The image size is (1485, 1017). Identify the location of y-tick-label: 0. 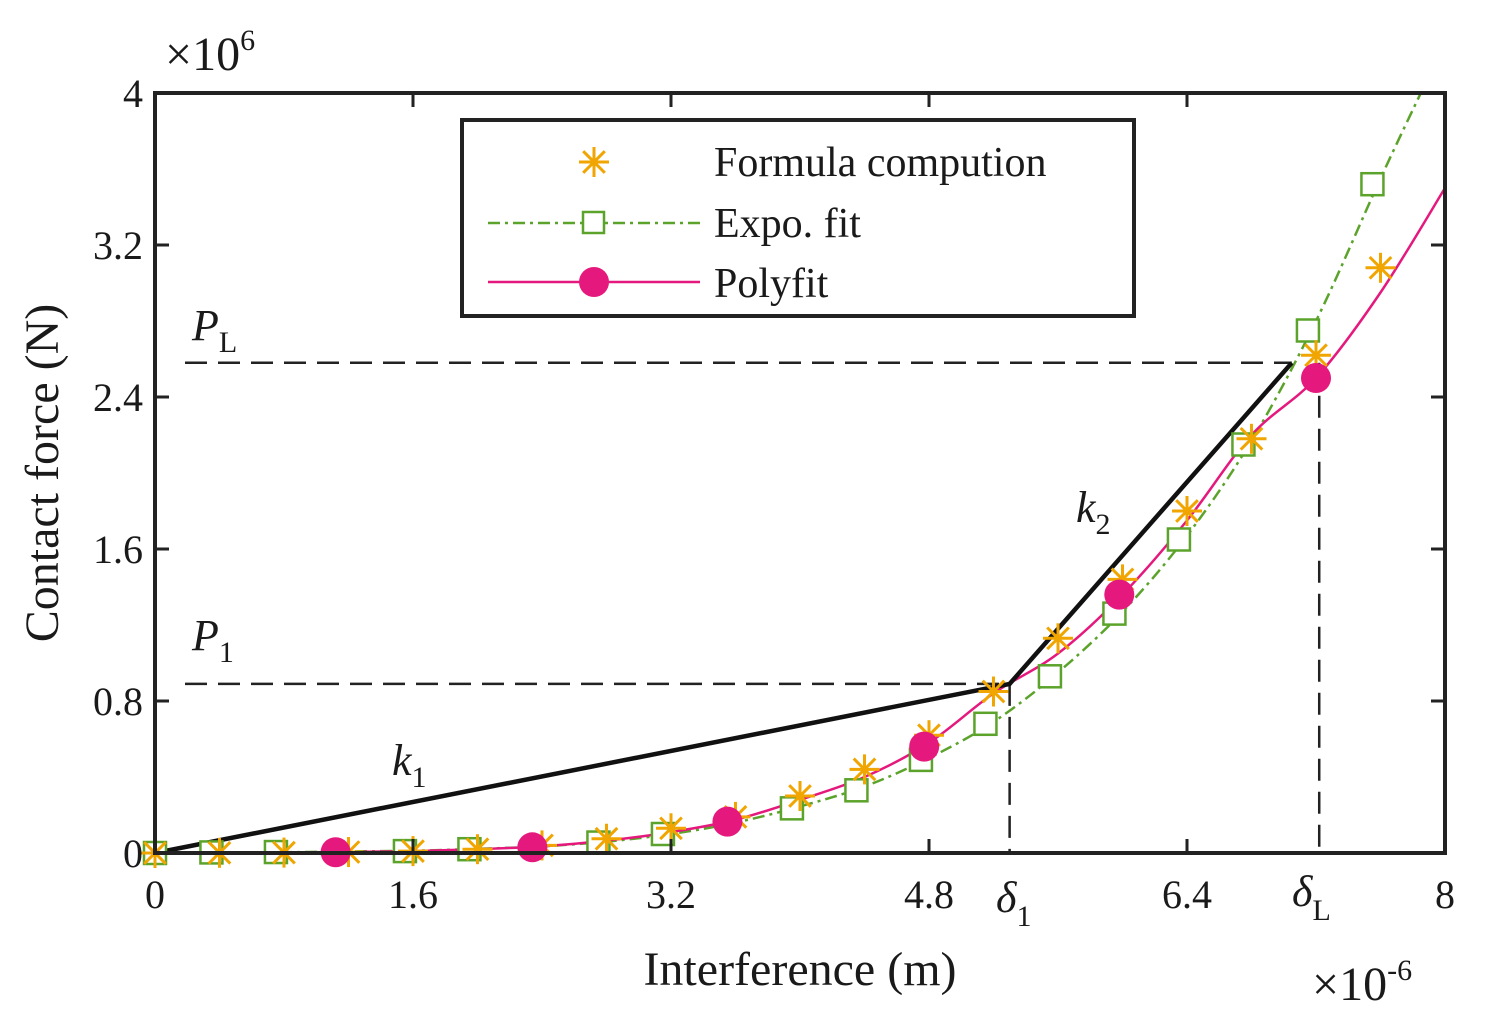
(133, 853).